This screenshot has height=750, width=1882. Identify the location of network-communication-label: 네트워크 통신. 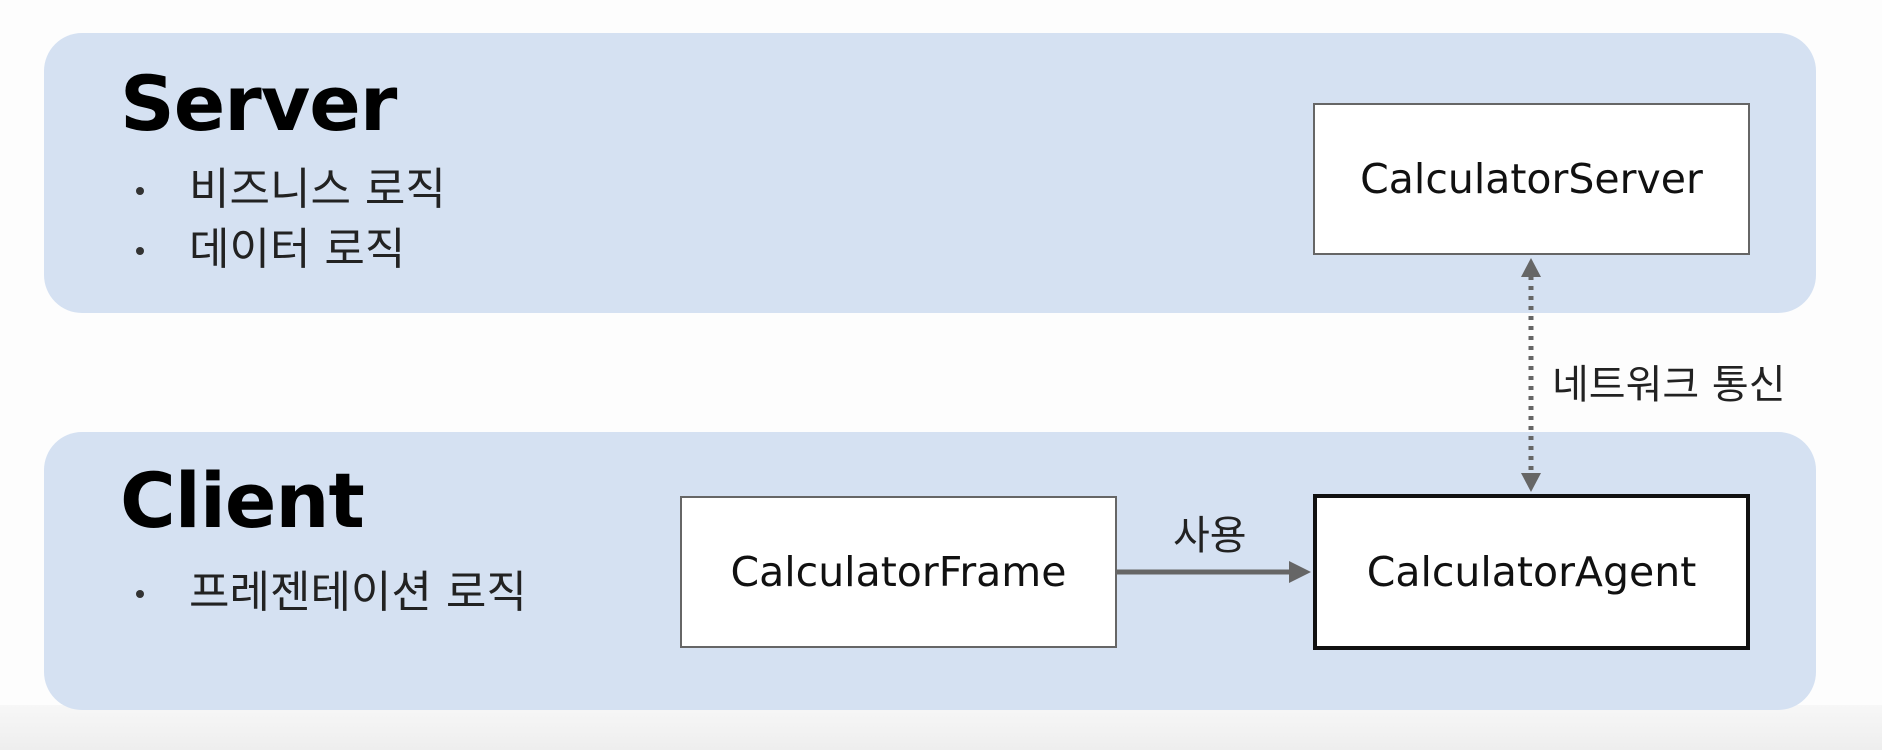
(1669, 385).